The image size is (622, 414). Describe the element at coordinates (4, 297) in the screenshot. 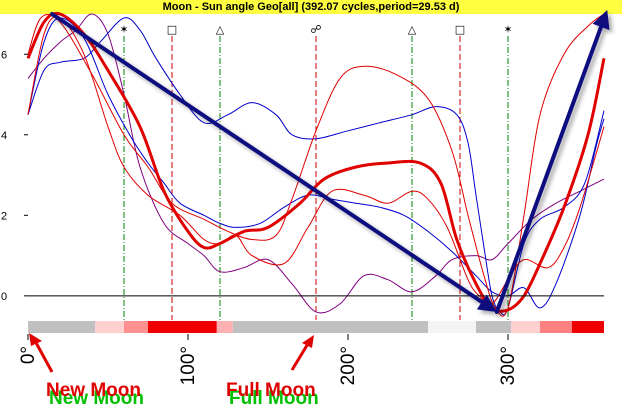

I see `y-tick-label: 0` at that location.